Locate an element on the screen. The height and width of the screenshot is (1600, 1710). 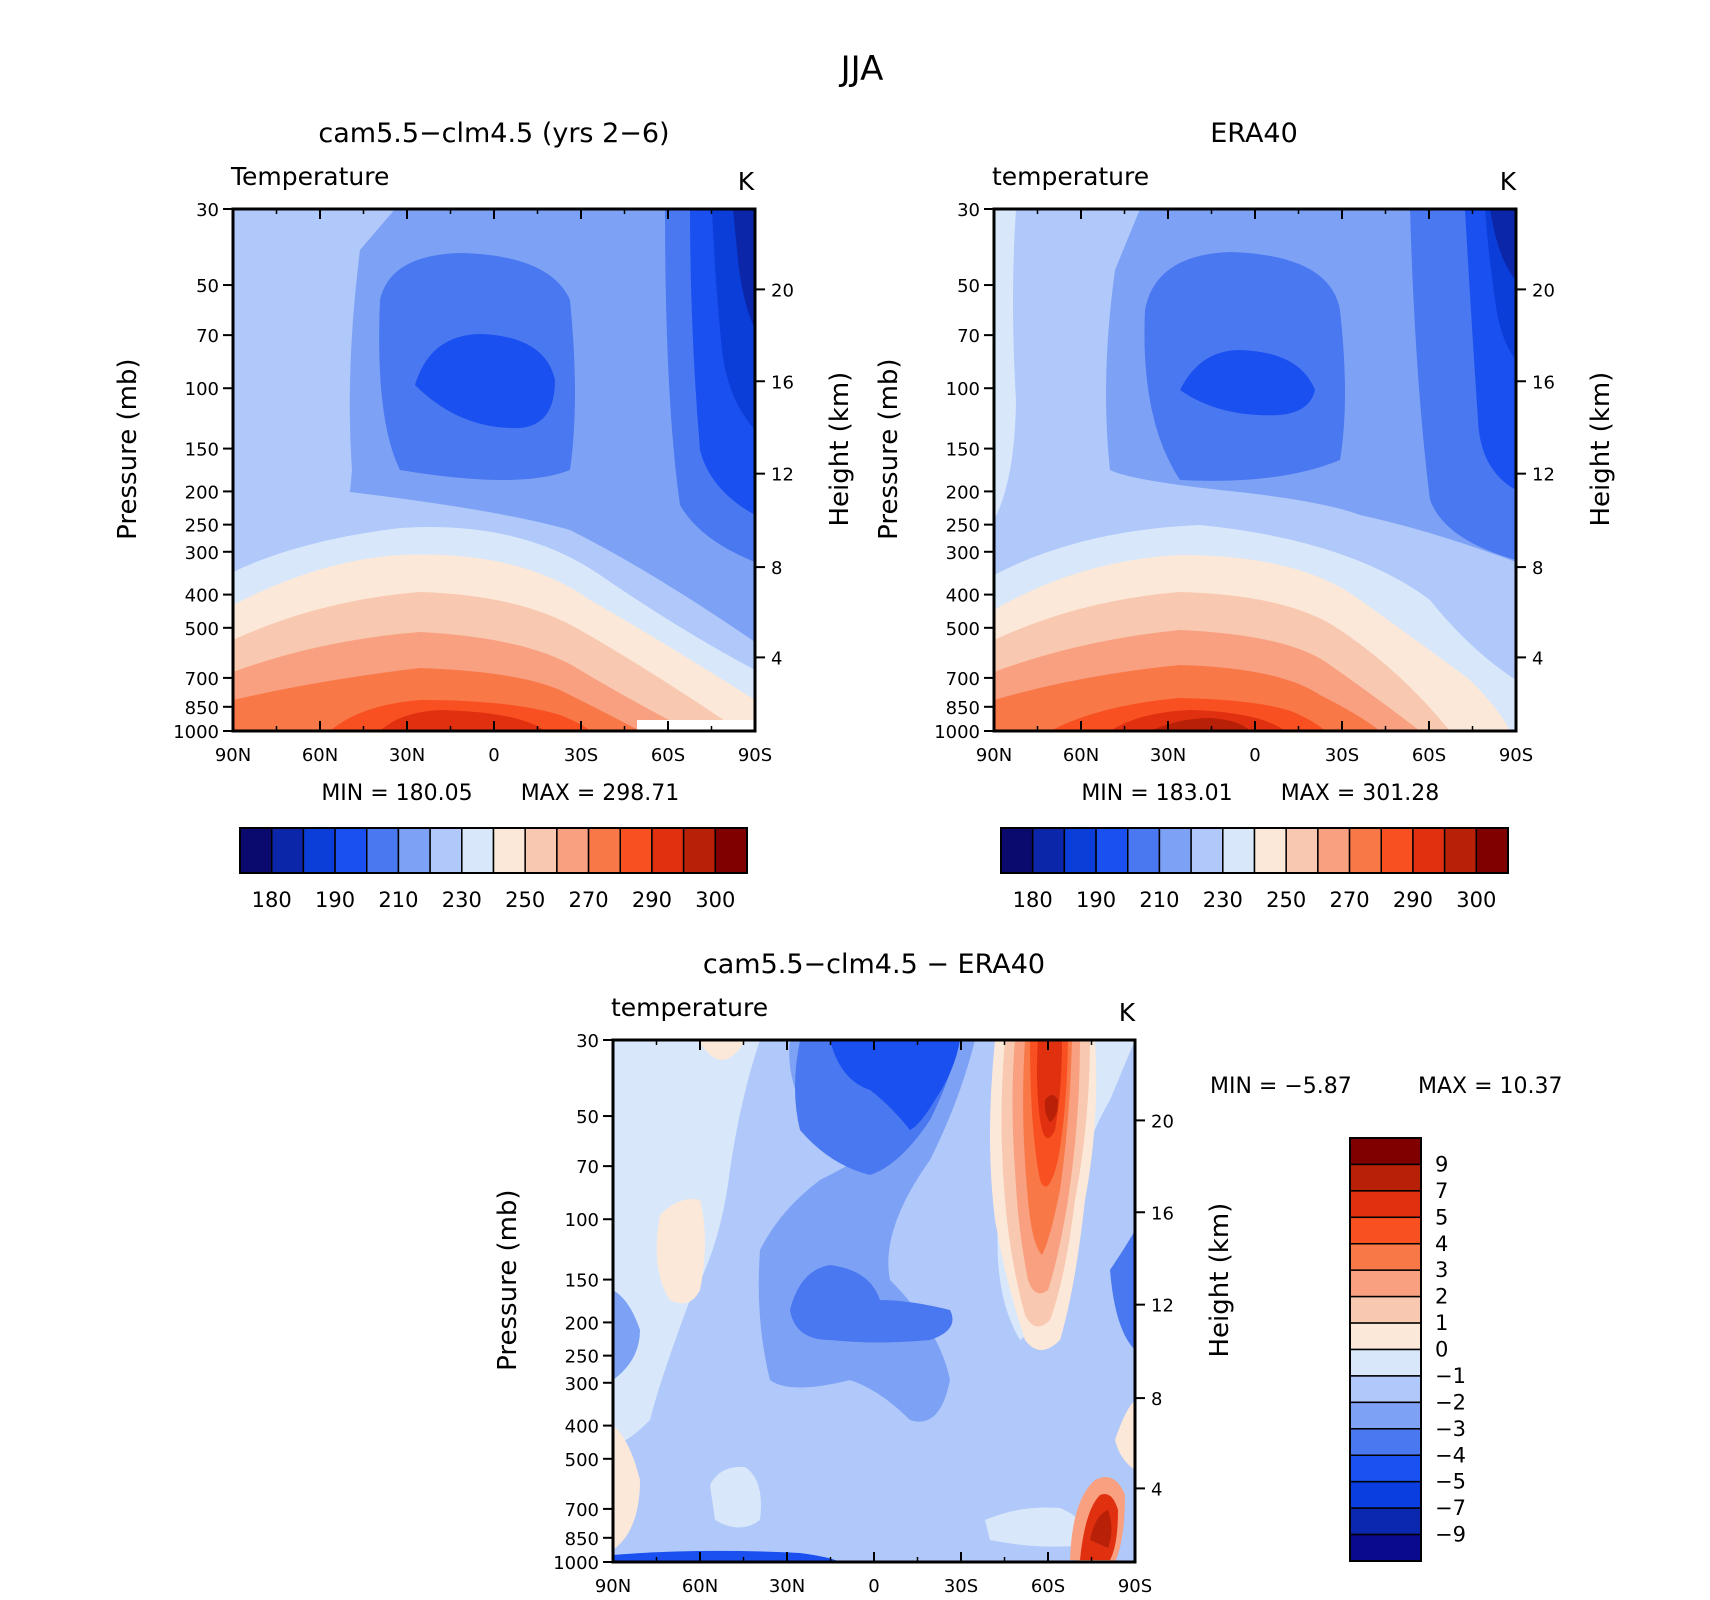
panel-model-colorbar: 180 190 210 230 250 270 290 300 is located at coordinates (493, 869).